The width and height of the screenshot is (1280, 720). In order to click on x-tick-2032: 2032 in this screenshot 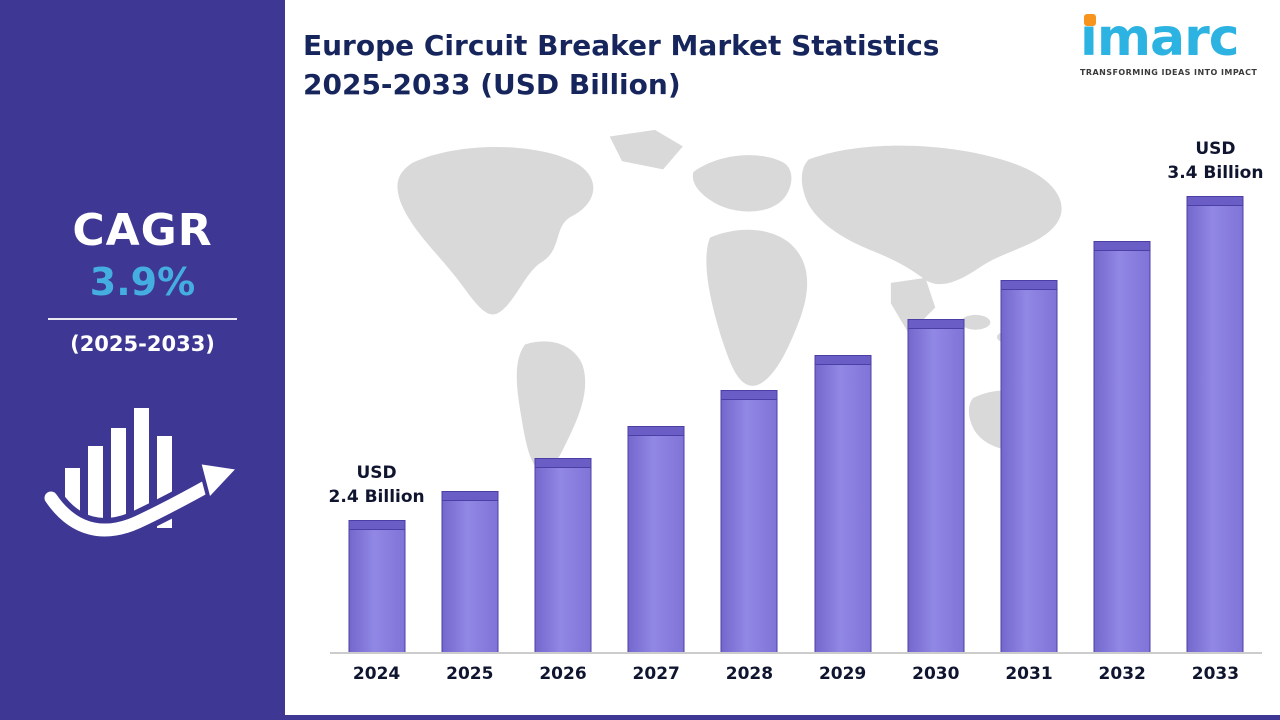, I will do `click(1122, 674)`.